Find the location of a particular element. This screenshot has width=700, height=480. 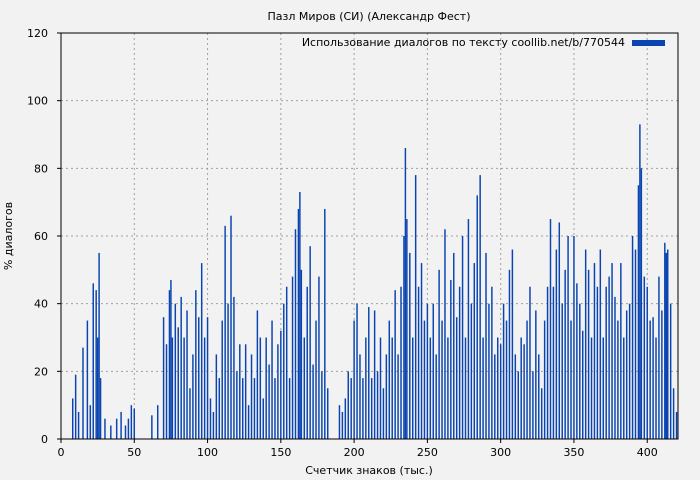

y-axis-ticks: 0 20 40 60 80 100 120 is located at coordinates (44, 236).